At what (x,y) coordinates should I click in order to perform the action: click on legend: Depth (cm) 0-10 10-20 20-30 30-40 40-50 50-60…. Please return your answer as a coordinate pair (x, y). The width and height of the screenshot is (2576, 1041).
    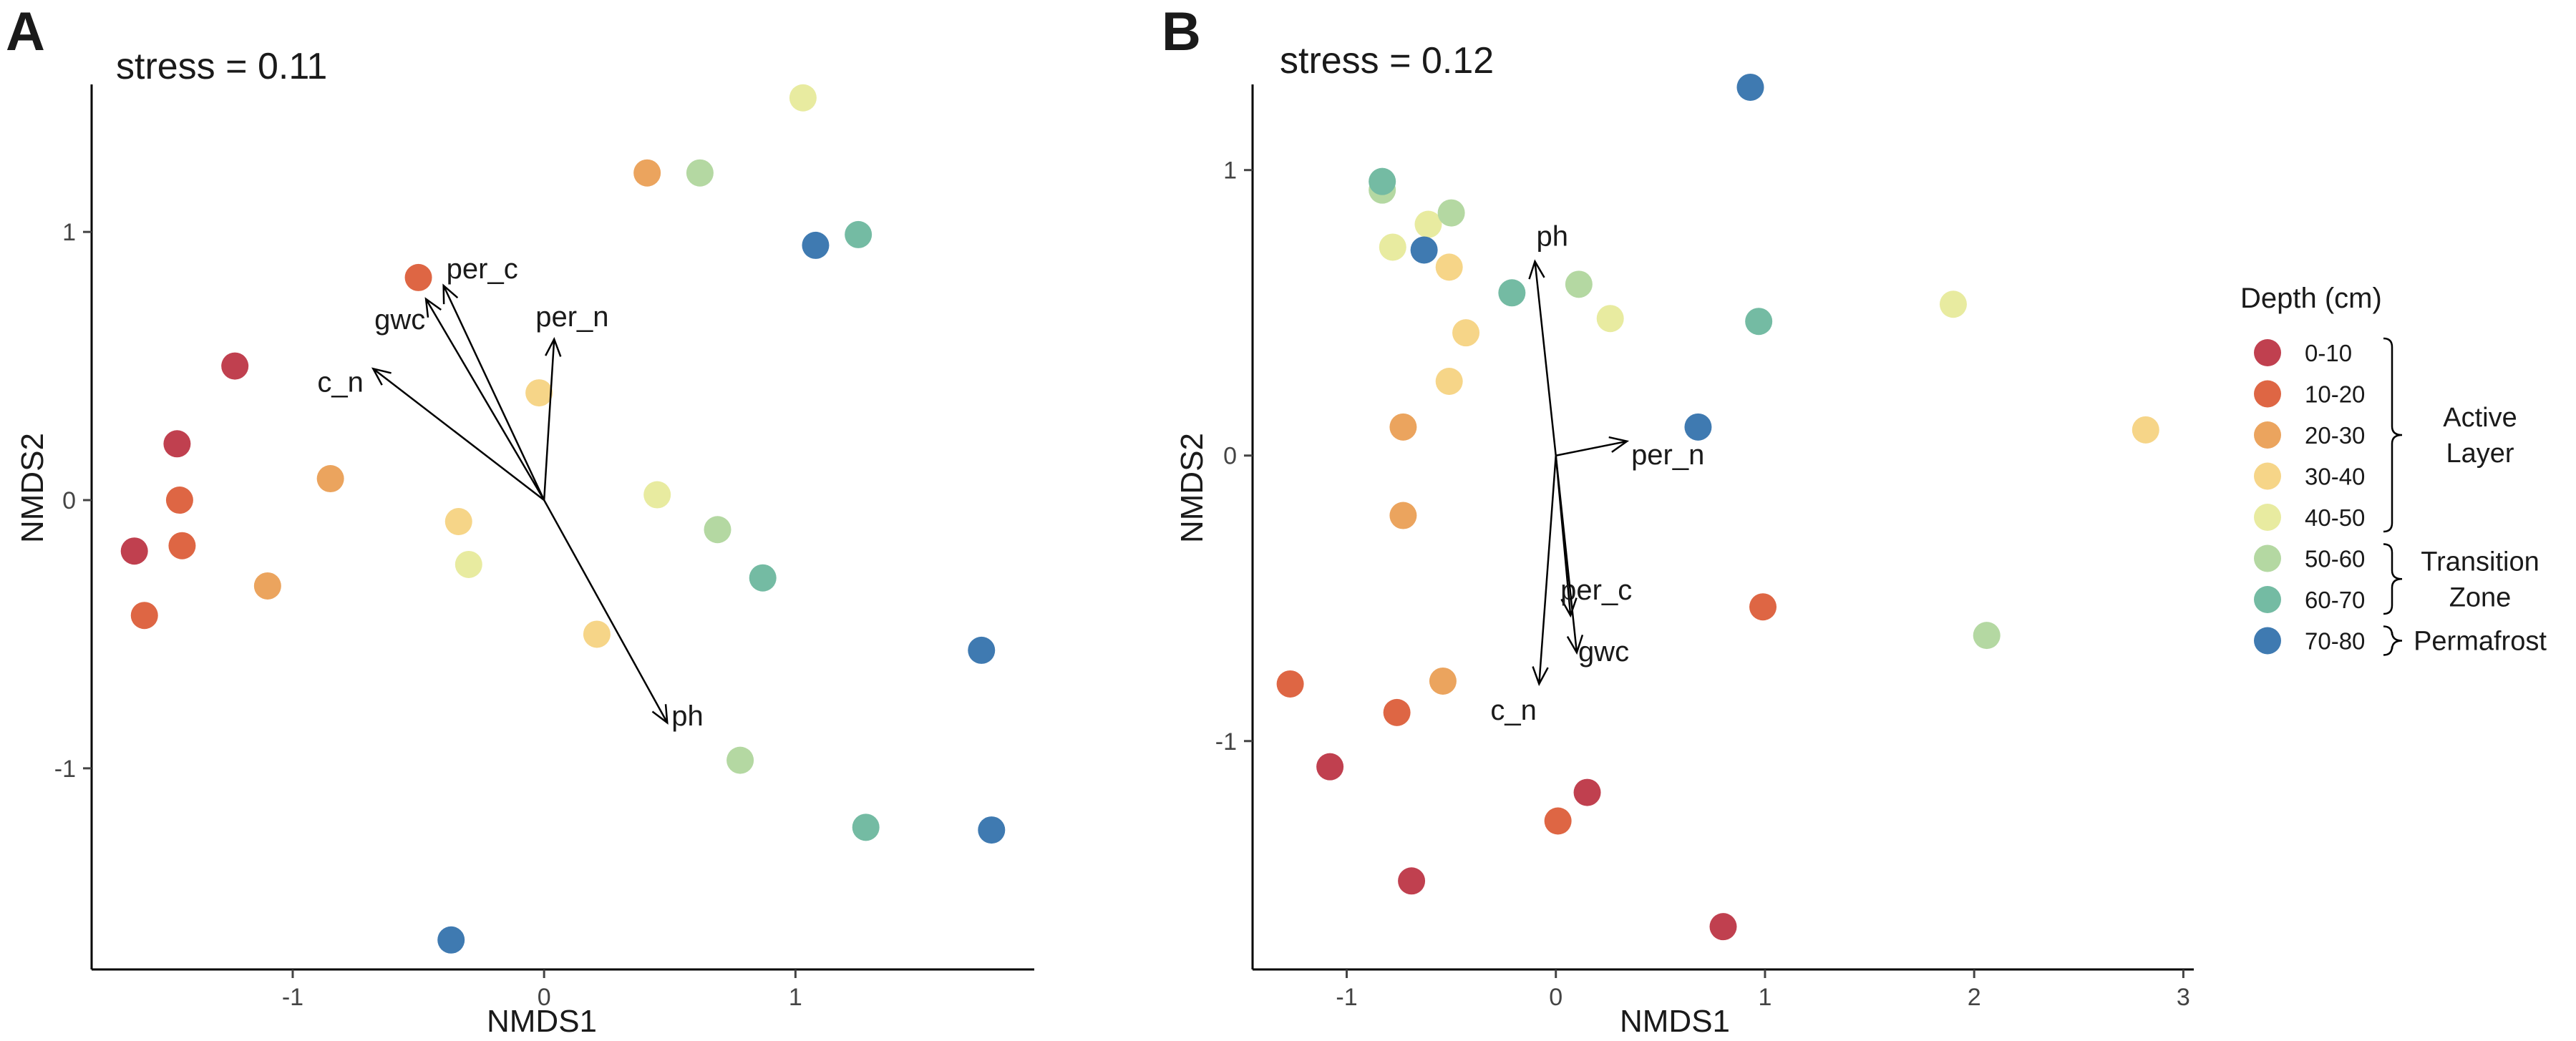
    Looking at the image, I should click on (2393, 470).